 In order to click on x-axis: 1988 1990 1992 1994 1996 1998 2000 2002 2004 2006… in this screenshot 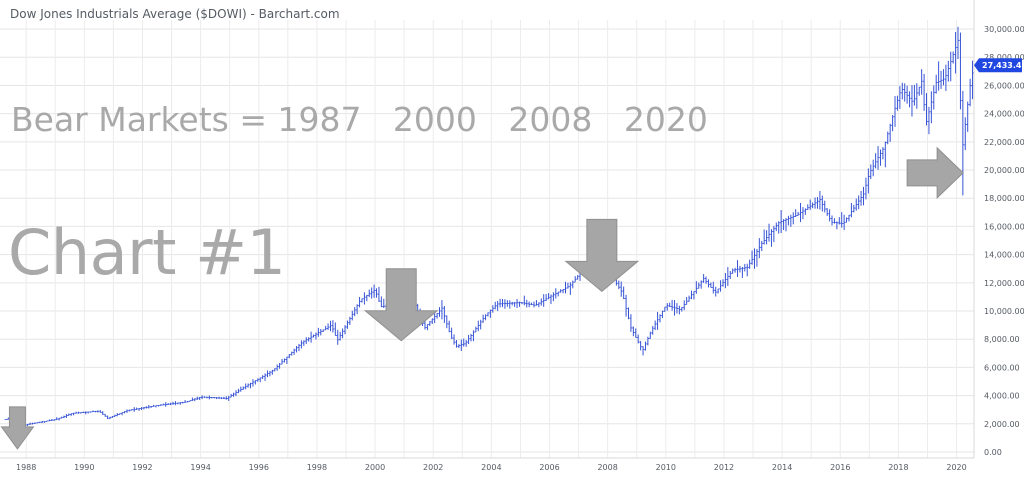, I will do `click(491, 467)`.